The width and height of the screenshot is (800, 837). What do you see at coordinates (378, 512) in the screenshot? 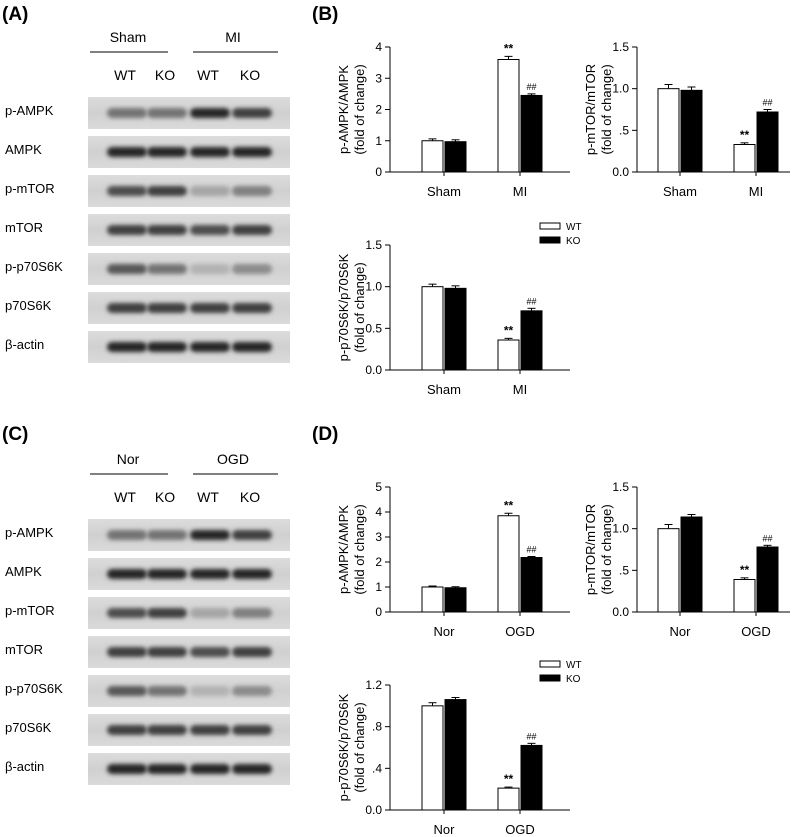
I see `y-tick-label: 4` at bounding box center [378, 512].